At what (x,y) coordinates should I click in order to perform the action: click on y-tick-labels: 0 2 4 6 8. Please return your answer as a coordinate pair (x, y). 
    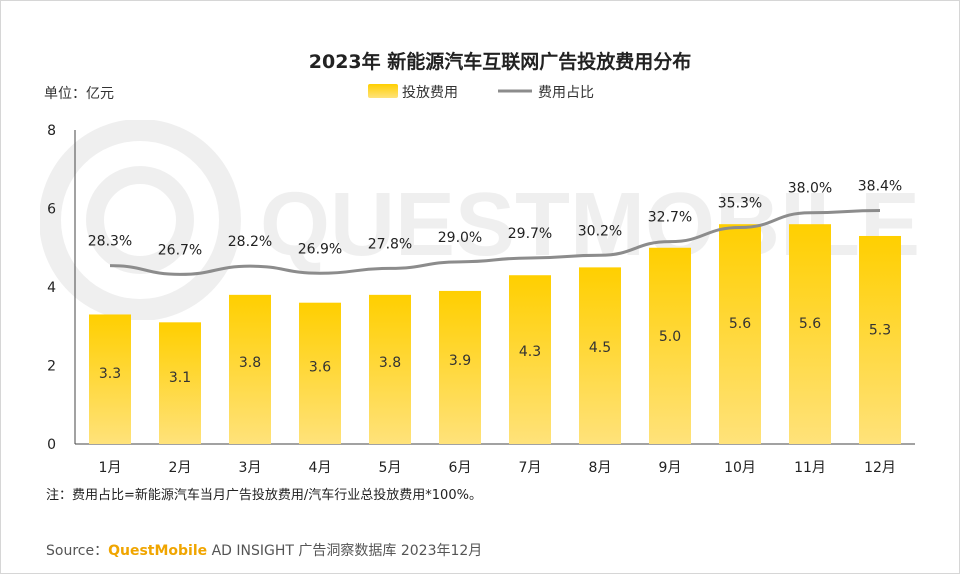
    Looking at the image, I should click on (51, 288).